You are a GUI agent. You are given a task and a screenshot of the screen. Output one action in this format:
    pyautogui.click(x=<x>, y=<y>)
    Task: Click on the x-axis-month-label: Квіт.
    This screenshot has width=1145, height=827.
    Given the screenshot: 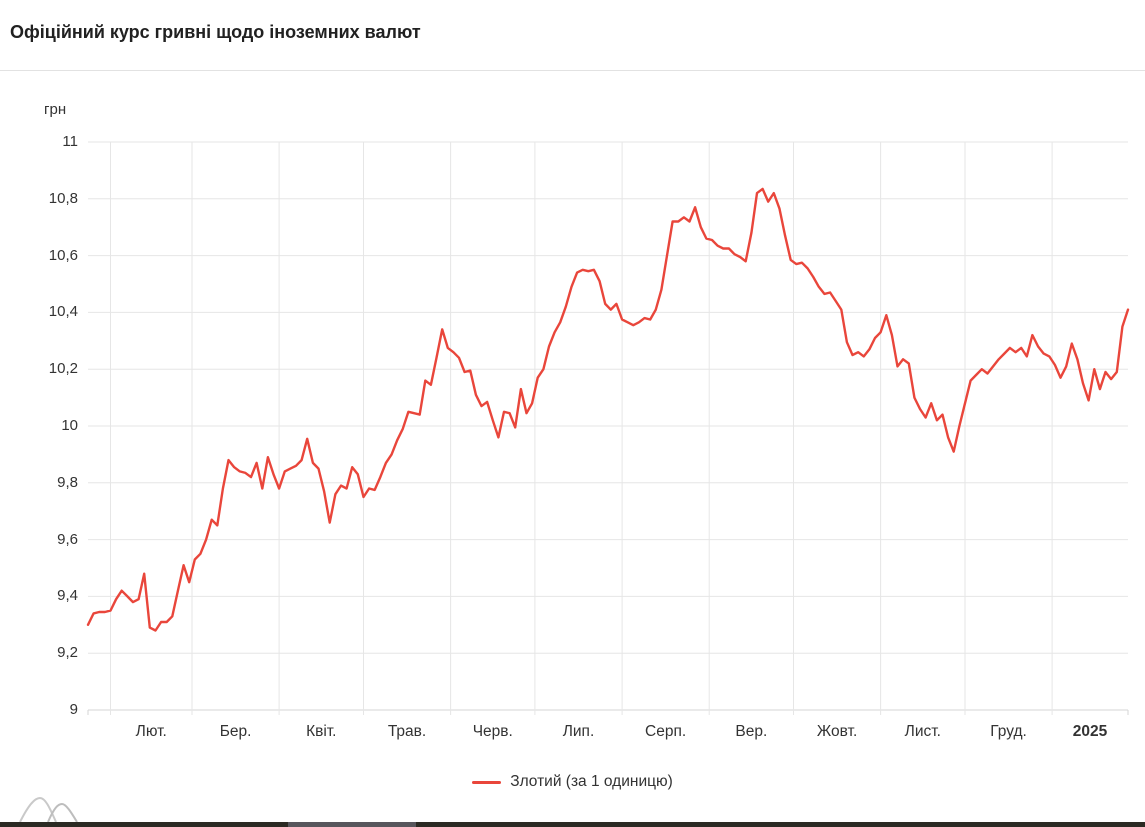 What is the action you would take?
    pyautogui.click(x=321, y=731)
    